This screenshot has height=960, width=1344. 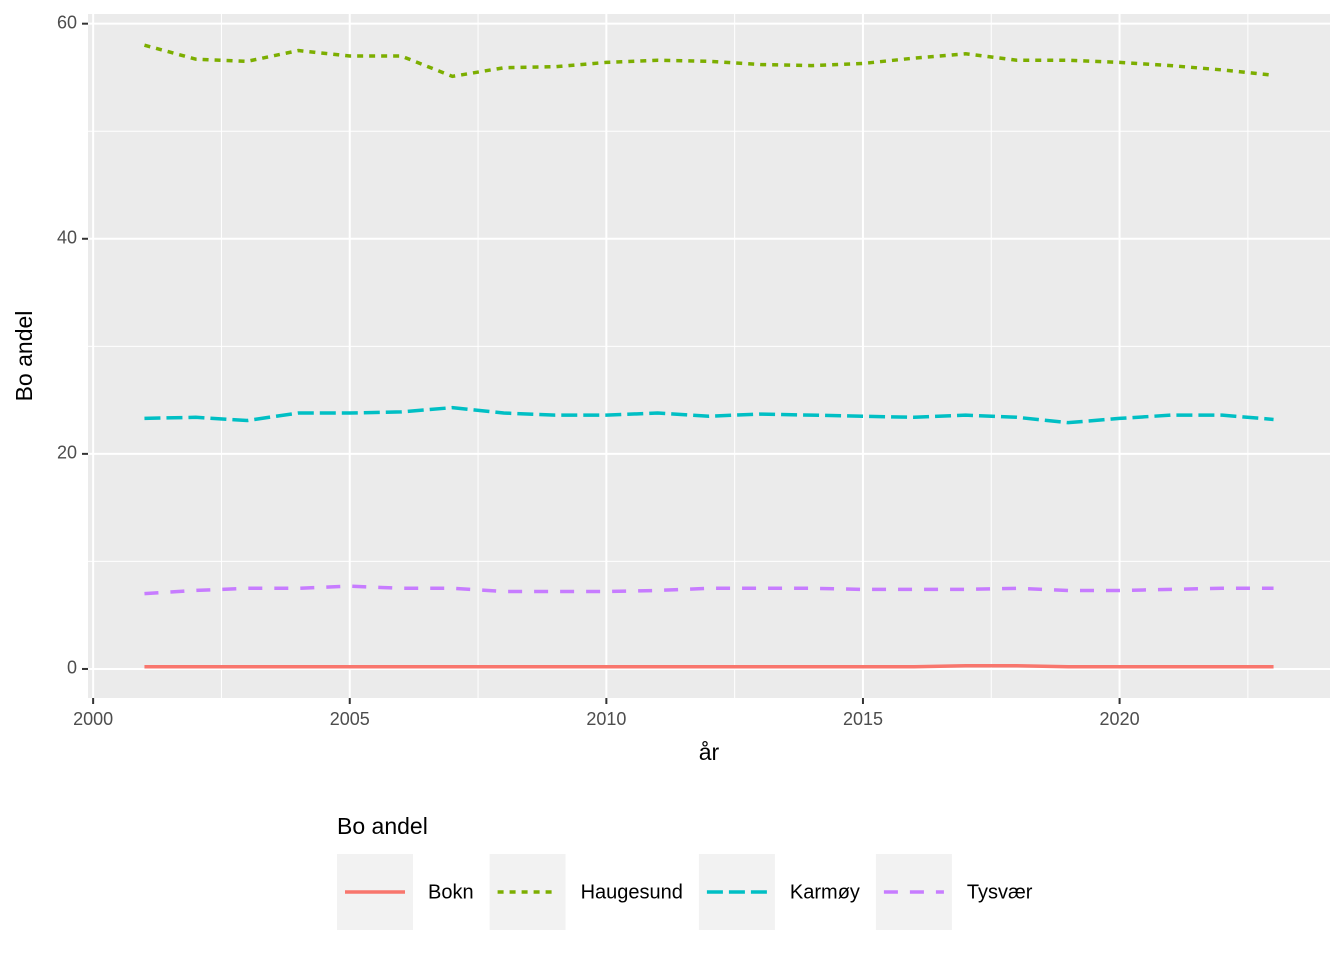 I want to click on legend-label: Karmøy, so click(x=825, y=892).